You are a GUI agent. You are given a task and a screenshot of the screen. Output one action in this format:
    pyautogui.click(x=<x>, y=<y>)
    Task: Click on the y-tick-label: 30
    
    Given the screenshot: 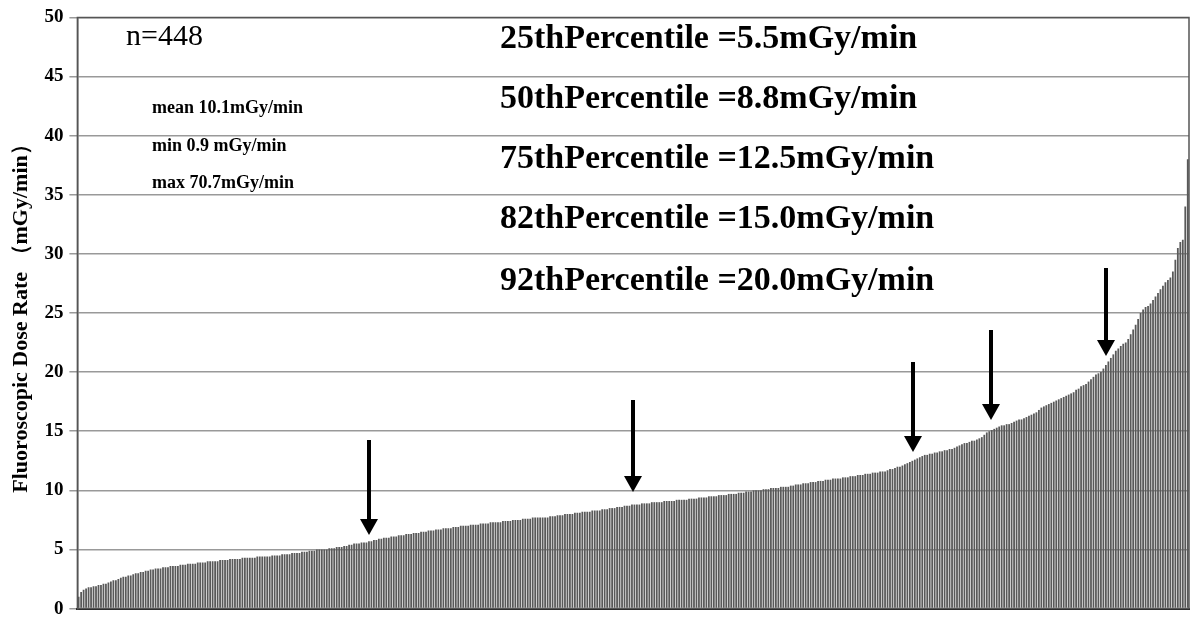 What is the action you would take?
    pyautogui.click(x=54, y=252)
    